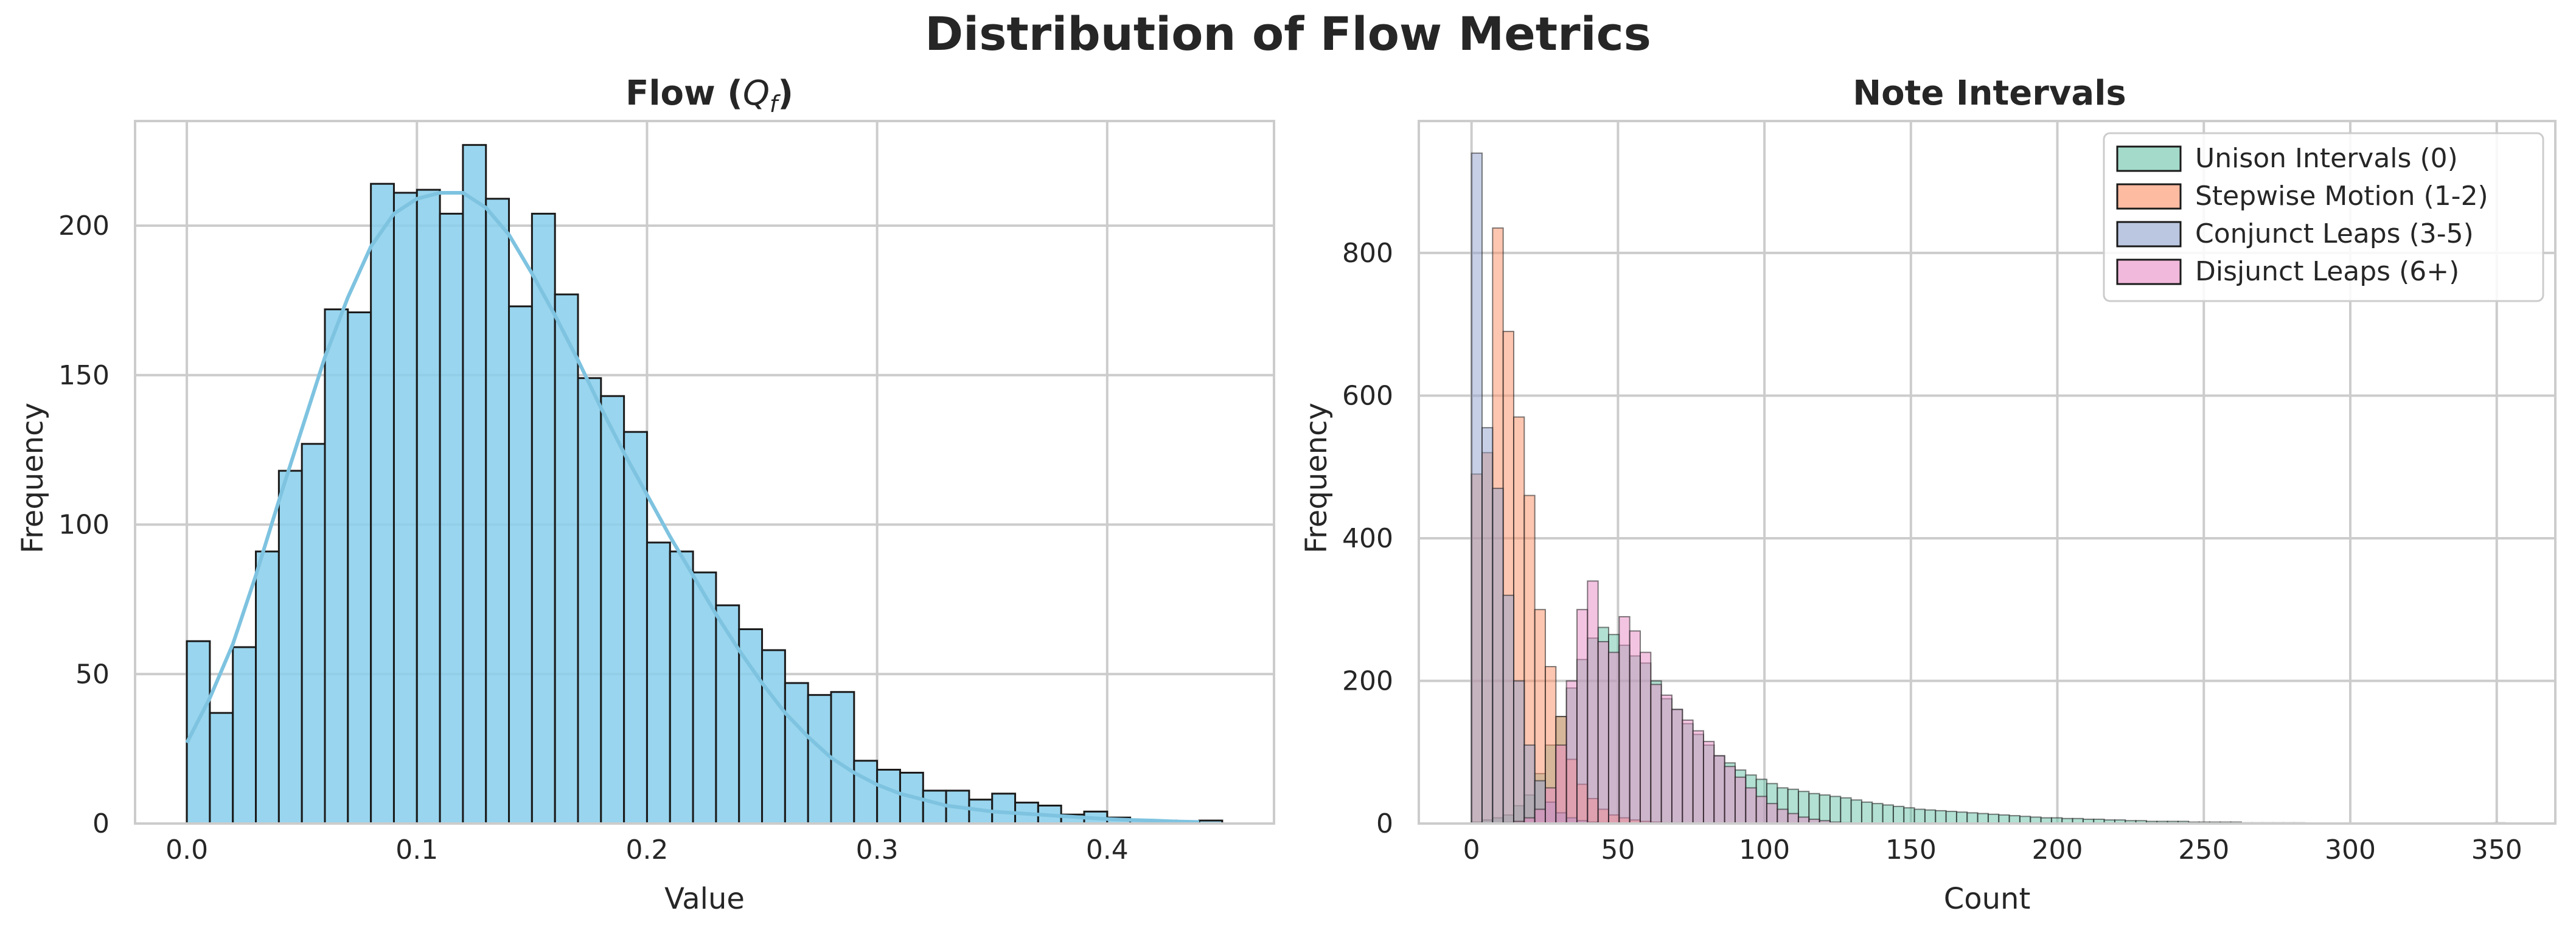 Image resolution: width=2576 pixels, height=933 pixels. I want to click on flow-title-end: ), so click(785, 93).